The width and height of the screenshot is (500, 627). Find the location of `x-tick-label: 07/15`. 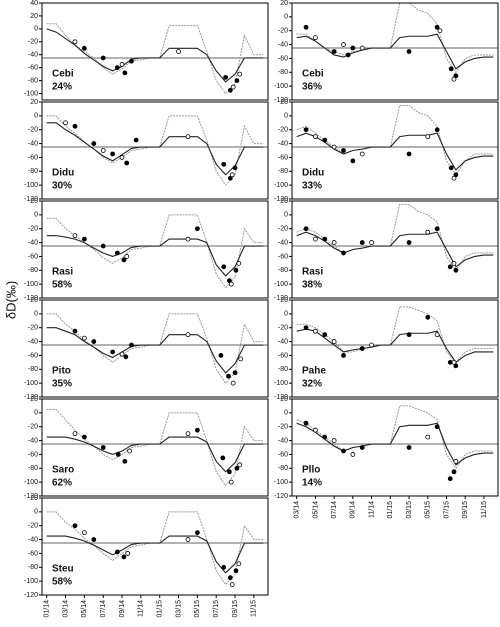

x-tick-label: 07/15 is located at coordinates (216, 609).